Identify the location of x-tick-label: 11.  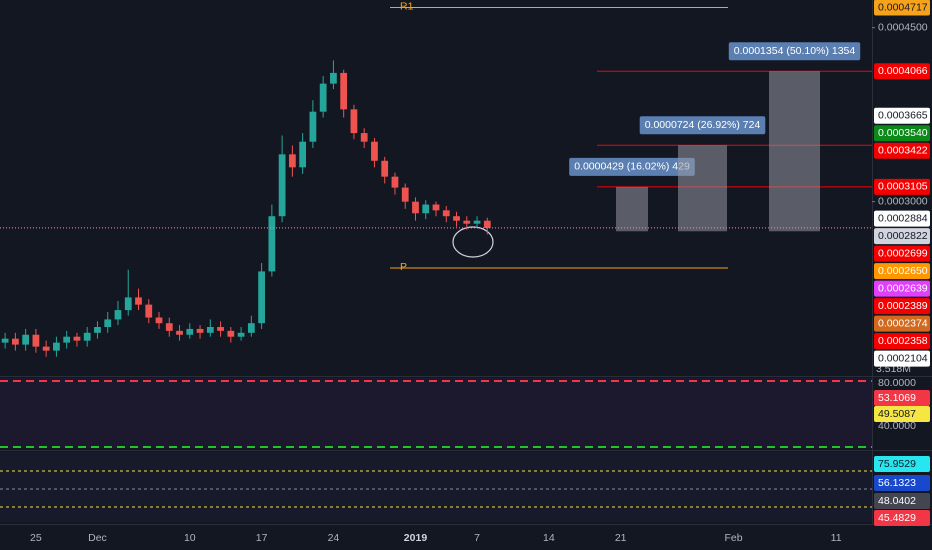
(836, 538).